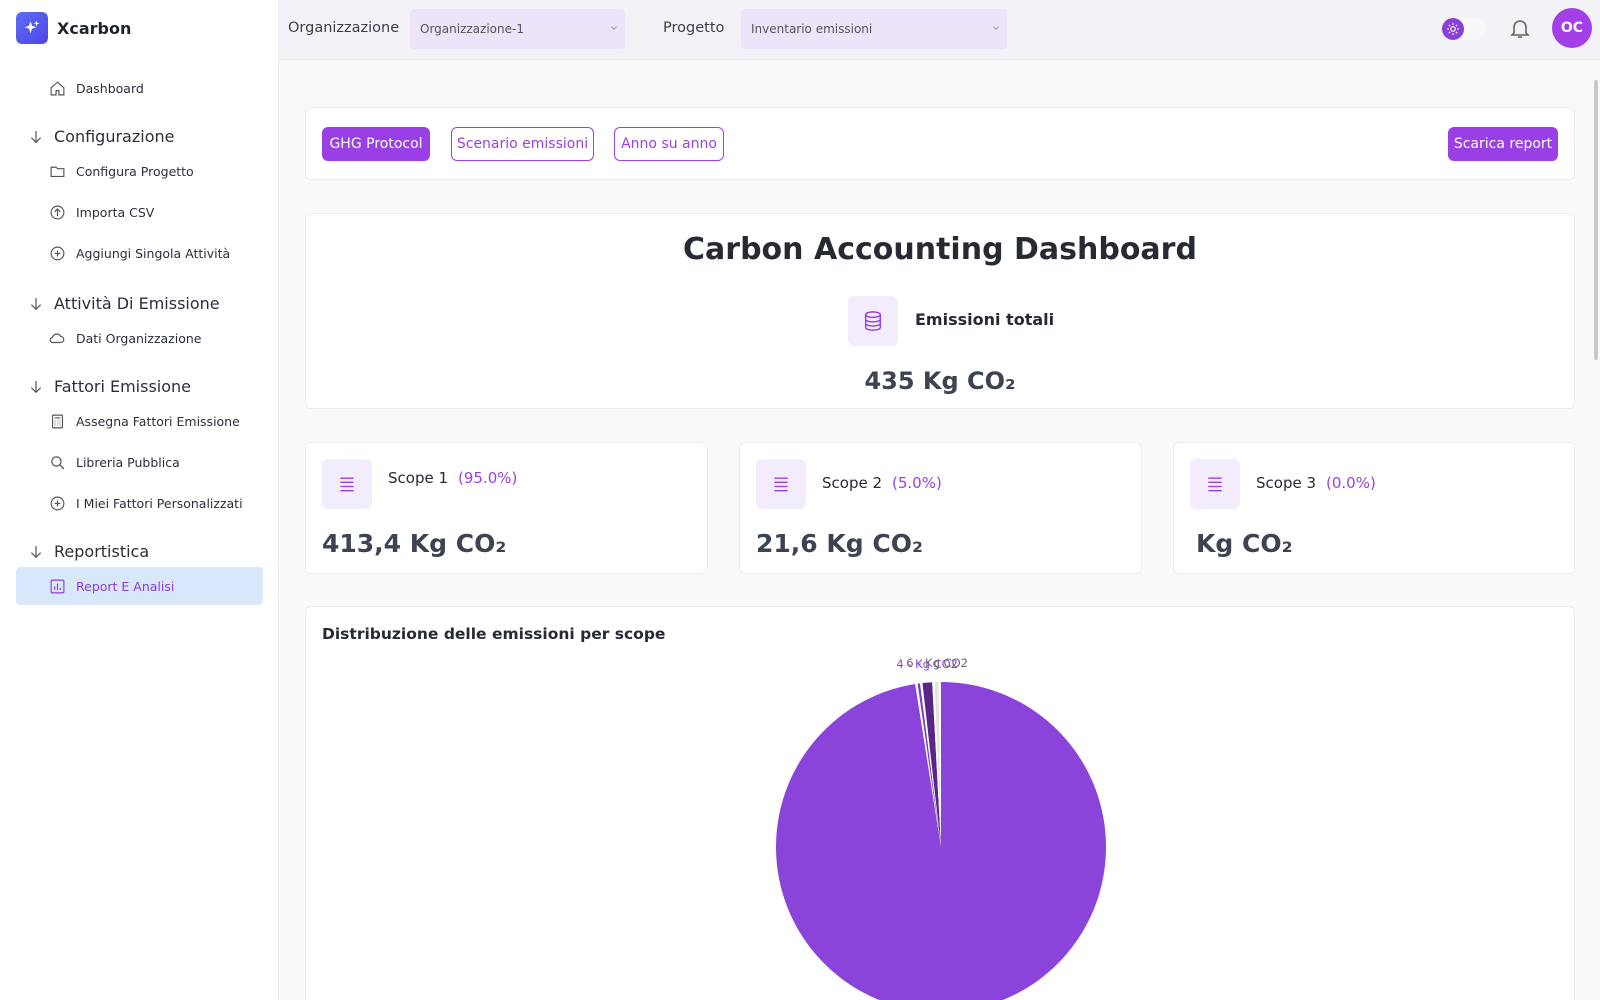  I want to click on total-emissions-label: Emissioni totali, so click(985, 319).